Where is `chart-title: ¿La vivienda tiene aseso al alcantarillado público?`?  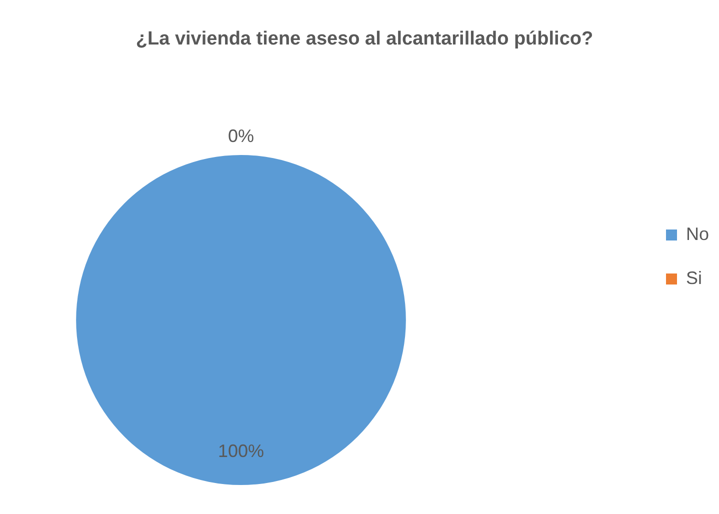 chart-title: ¿La vivienda tiene aseso al alcantarillado público? is located at coordinates (365, 39).